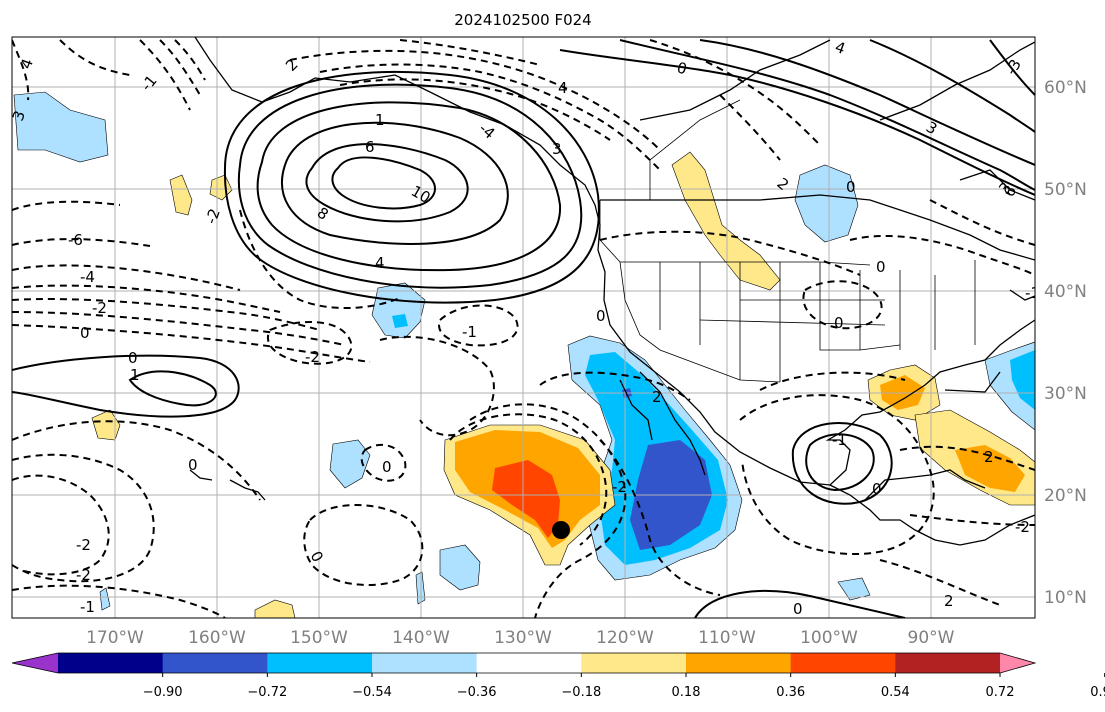  I want to click on colorbar-tick-label: −0.18, so click(581, 692).